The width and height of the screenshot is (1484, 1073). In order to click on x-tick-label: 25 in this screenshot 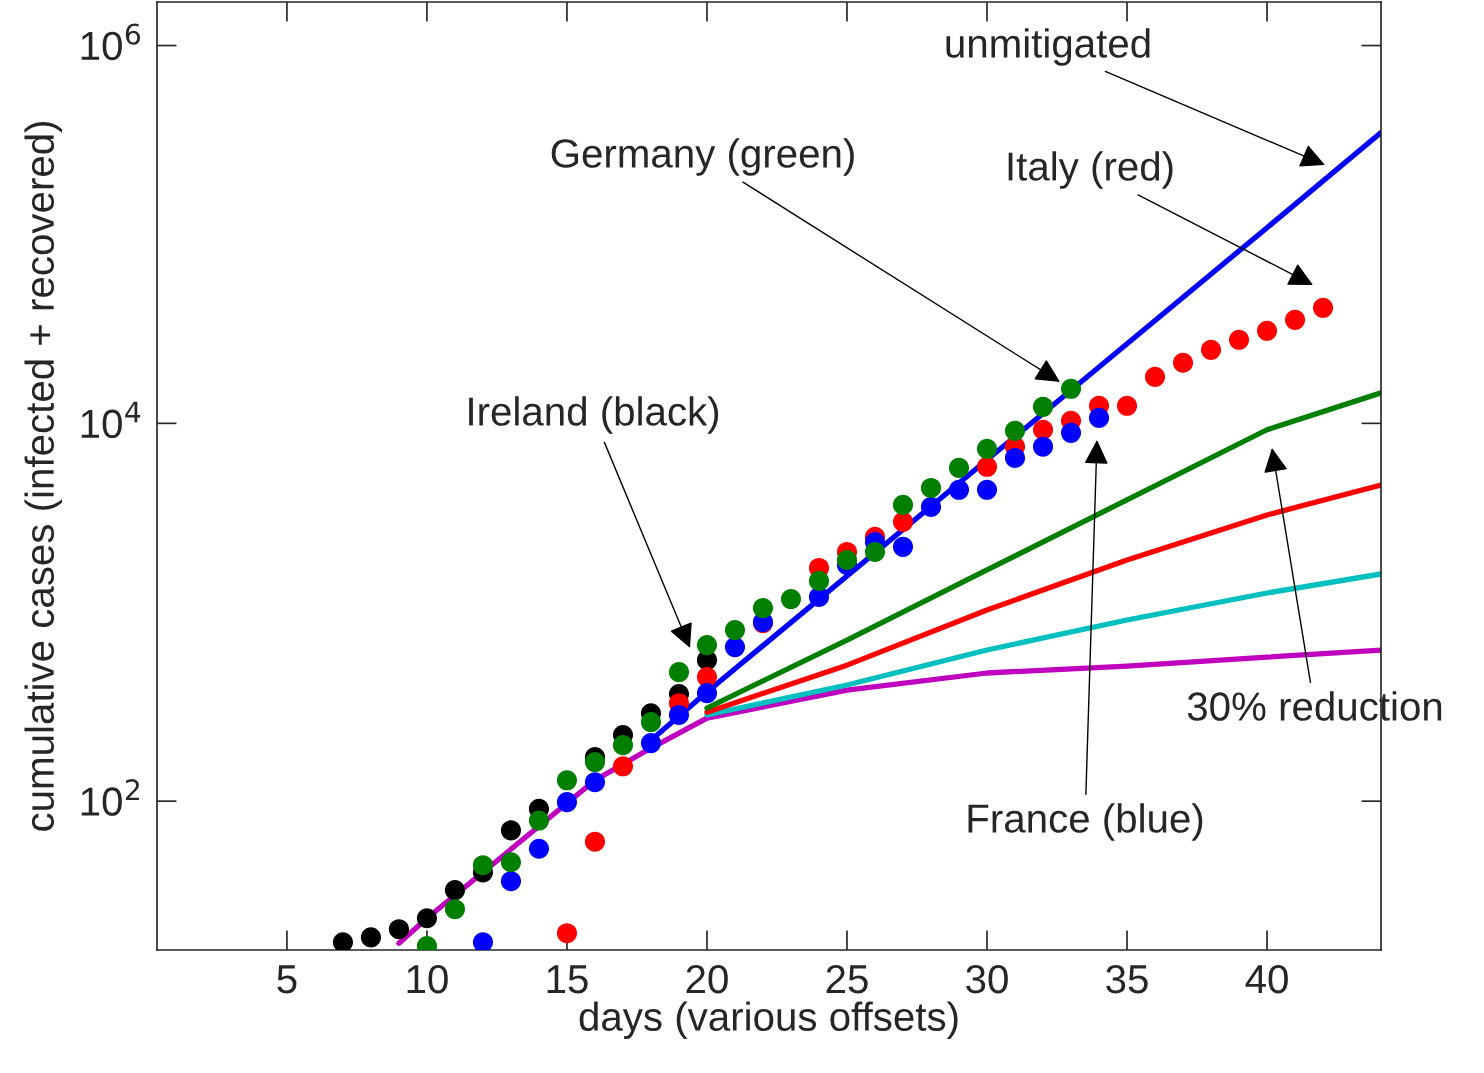, I will do `click(847, 979)`.